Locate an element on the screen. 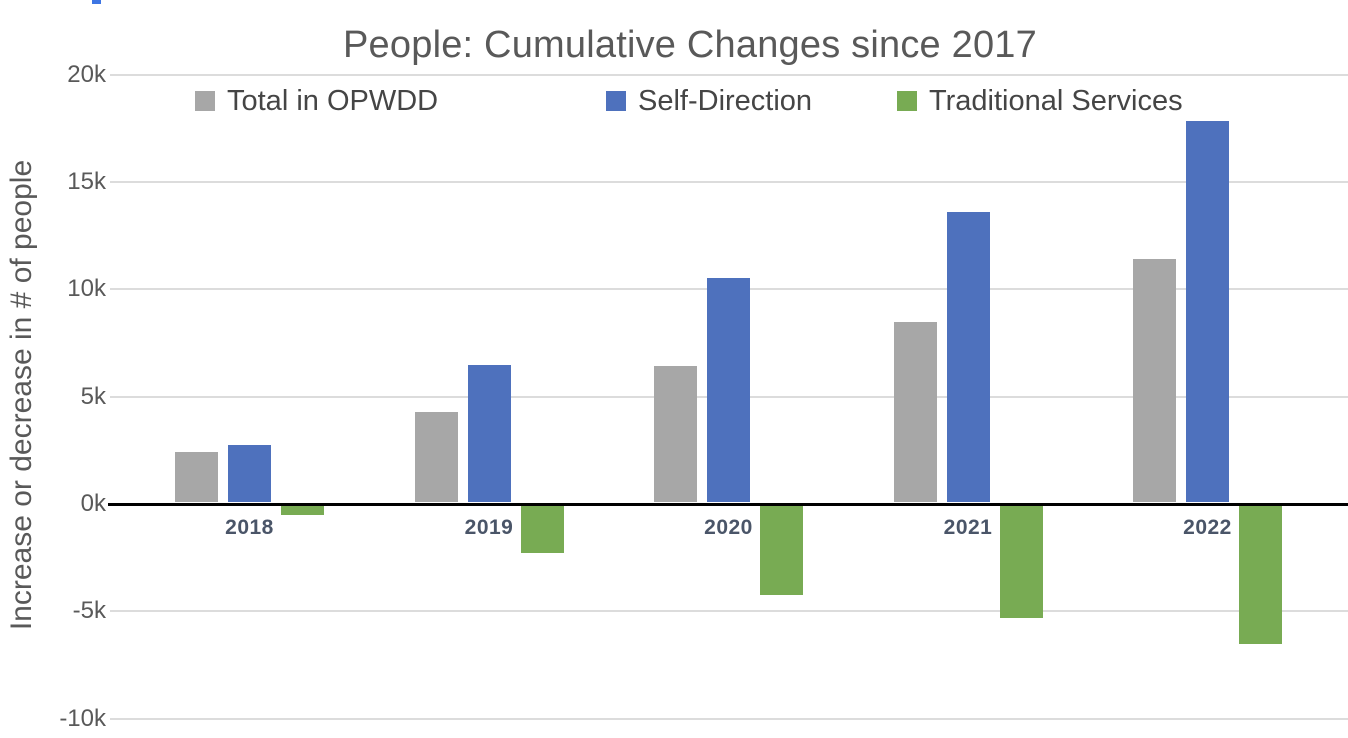 This screenshot has height=738, width=1348. chart-title: People: Cumulative Changes since 2017 is located at coordinates (690, 45).